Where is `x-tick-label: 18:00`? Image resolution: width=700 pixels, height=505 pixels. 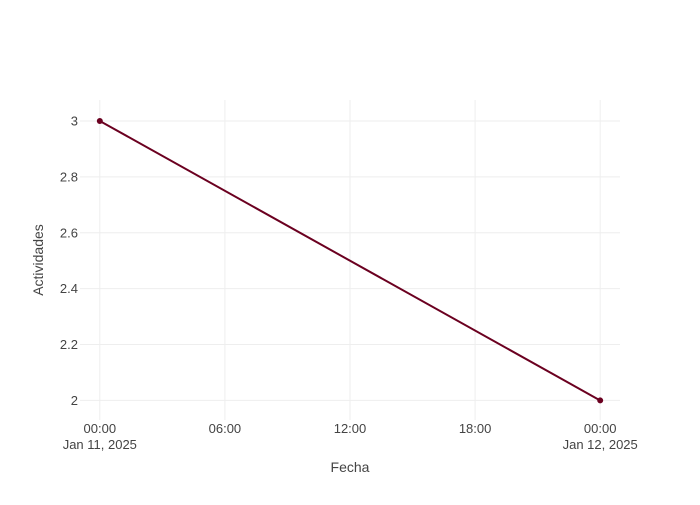
x-tick-label: 18:00 is located at coordinates (475, 428).